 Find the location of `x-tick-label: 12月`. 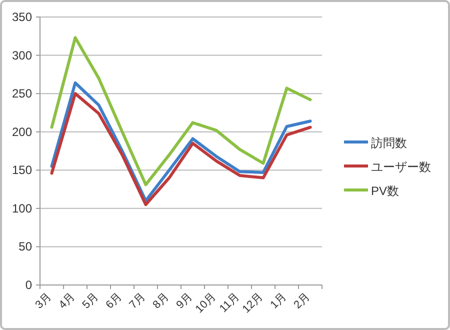

x-tick-label: 12月 is located at coordinates (253, 303).